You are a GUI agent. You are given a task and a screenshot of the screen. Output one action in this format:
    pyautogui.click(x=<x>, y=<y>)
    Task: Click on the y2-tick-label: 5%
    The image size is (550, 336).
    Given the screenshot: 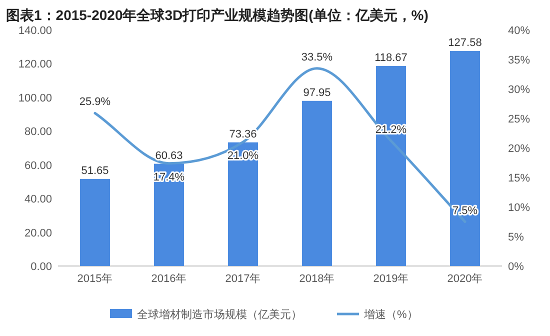 What is the action you would take?
    pyautogui.click(x=516, y=238)
    